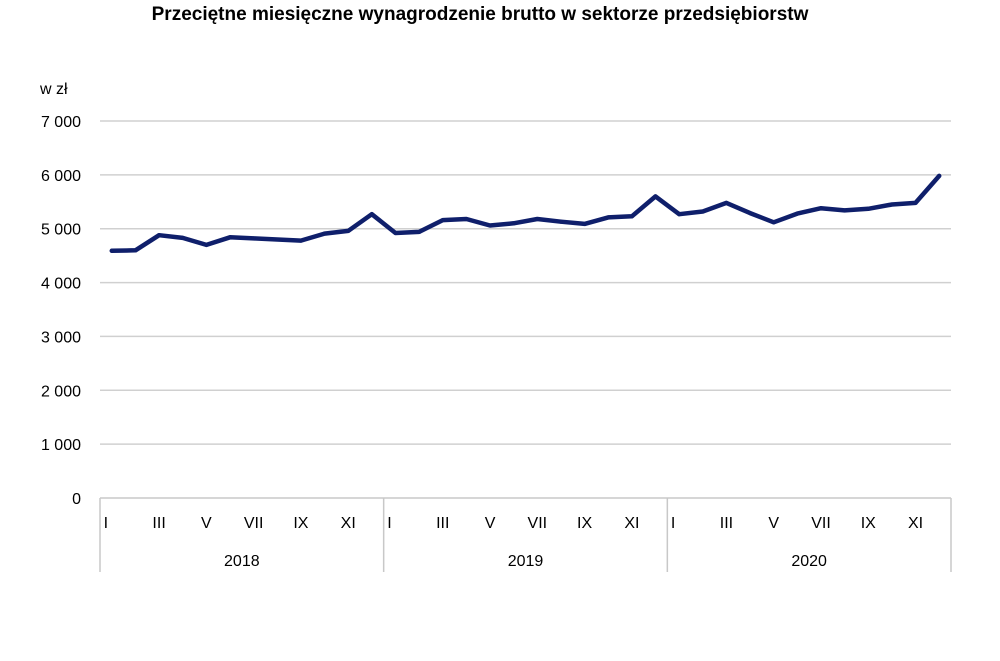 The height and width of the screenshot is (661, 1000). What do you see at coordinates (76, 499) in the screenshot?
I see `y-tick-label: 0` at bounding box center [76, 499].